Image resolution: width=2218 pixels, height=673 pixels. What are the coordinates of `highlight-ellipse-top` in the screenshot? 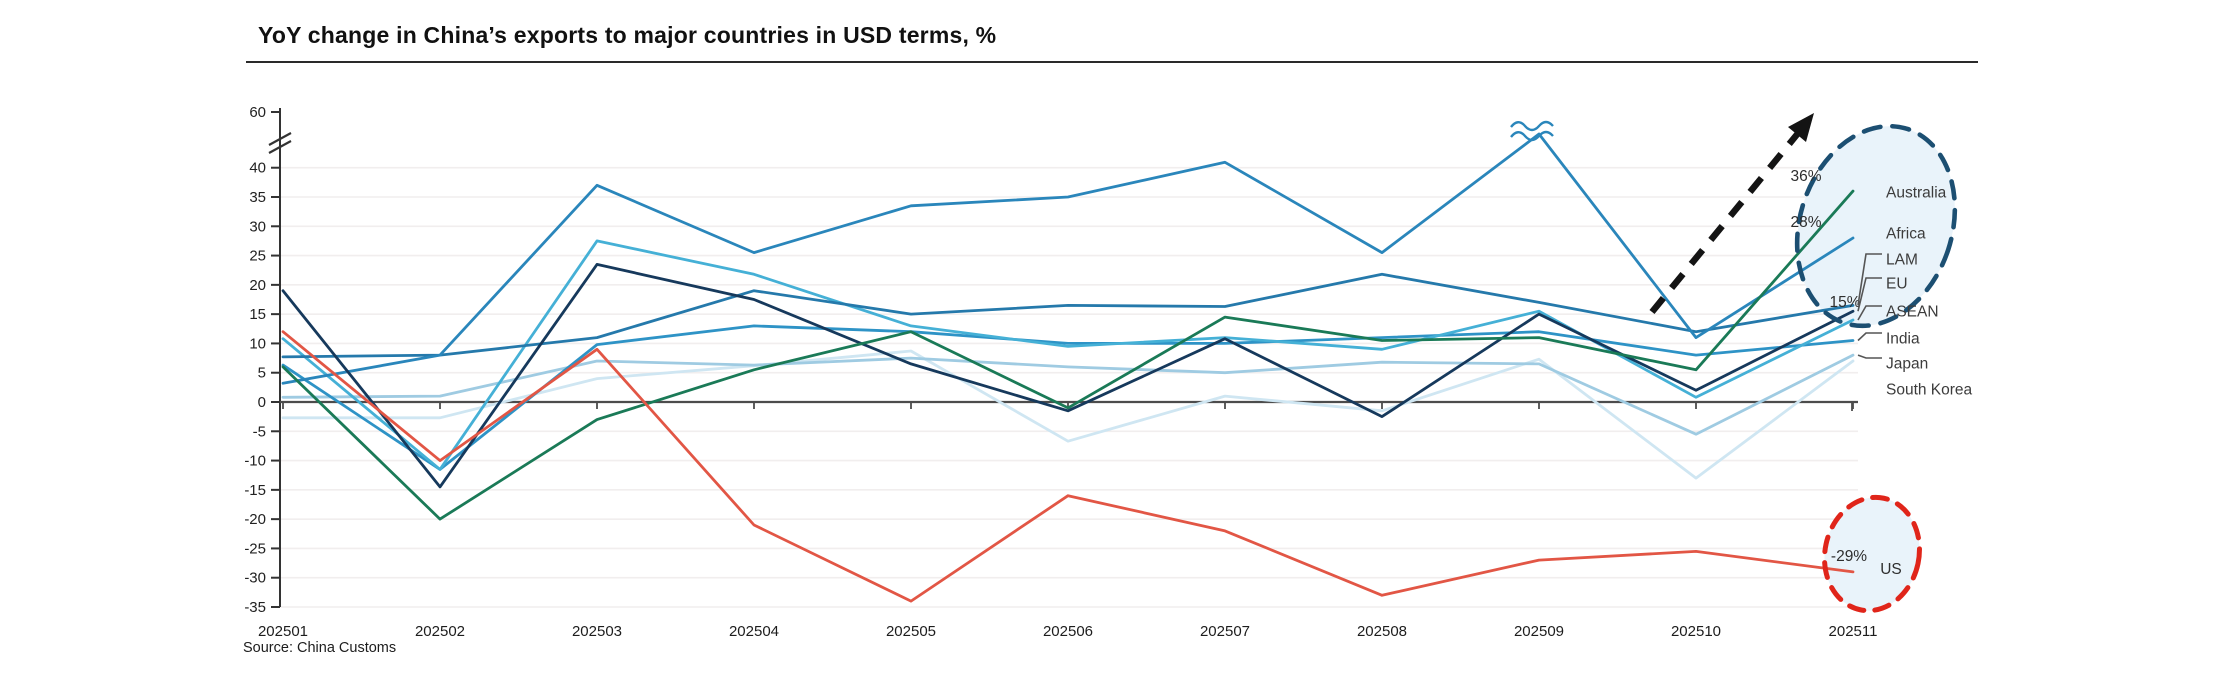 It's located at (1876, 226).